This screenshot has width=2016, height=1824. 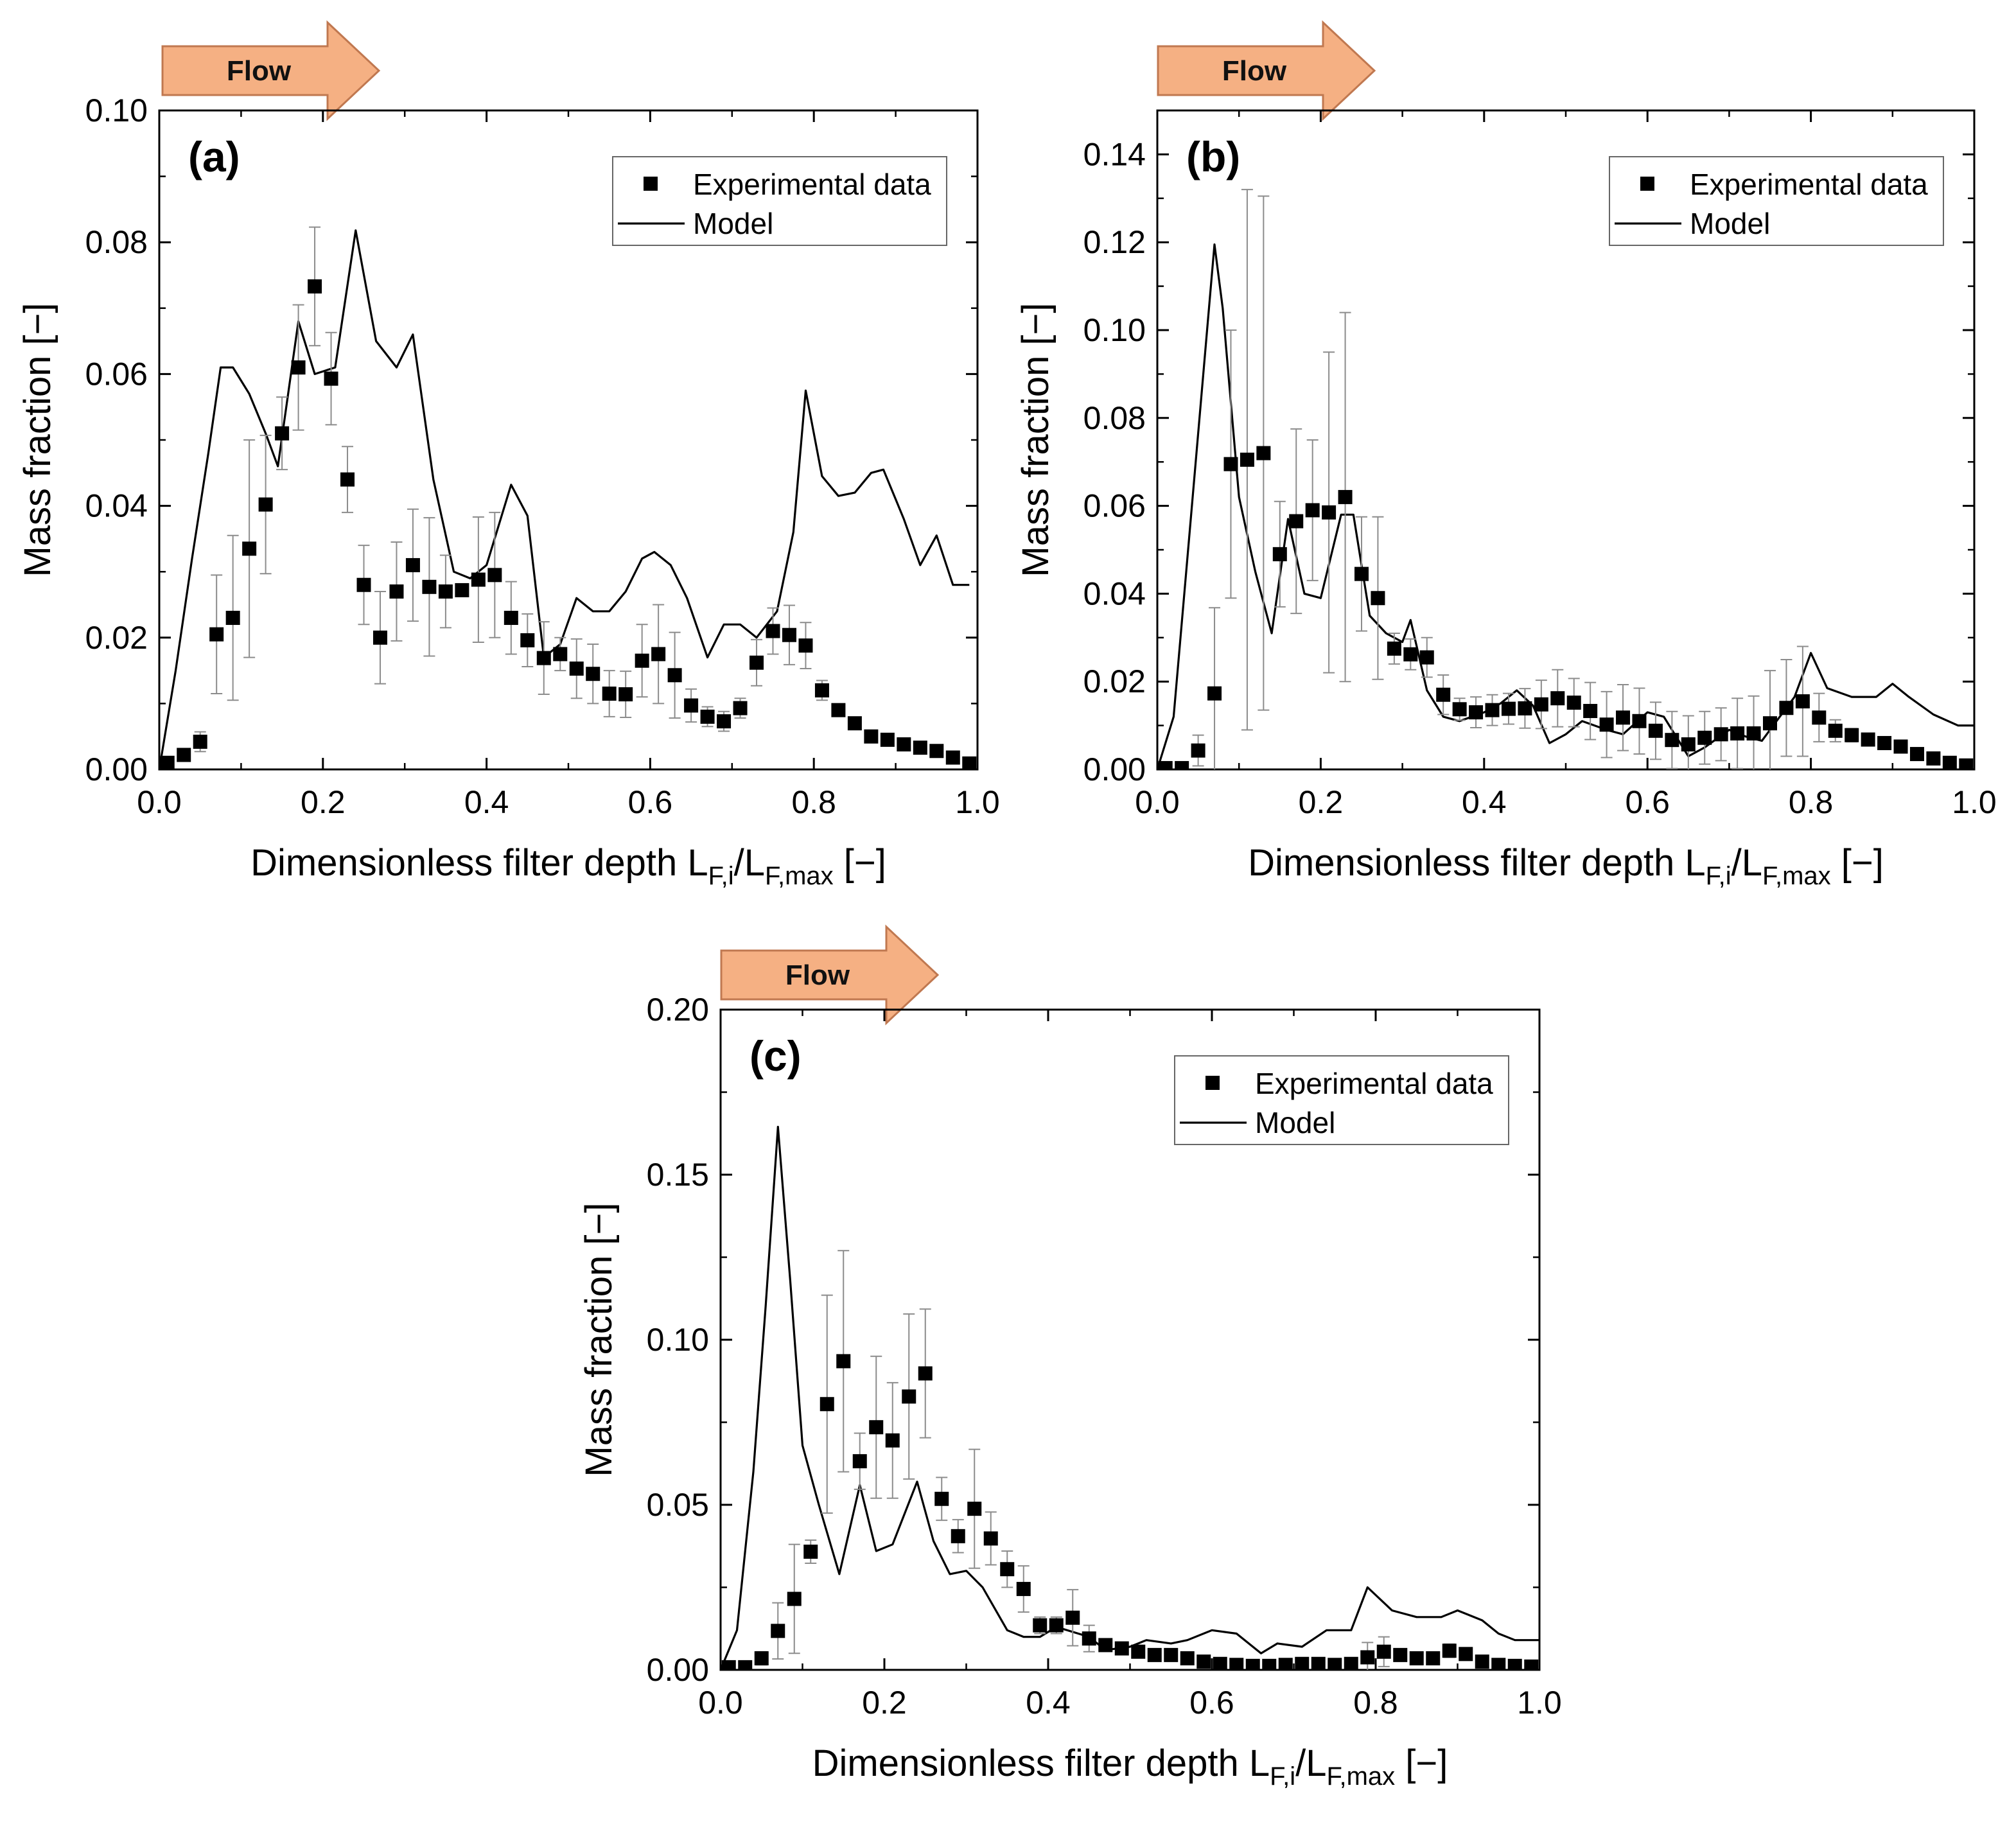 What do you see at coordinates (779, 201) in the screenshot?
I see `legend: Experimental data Model` at bounding box center [779, 201].